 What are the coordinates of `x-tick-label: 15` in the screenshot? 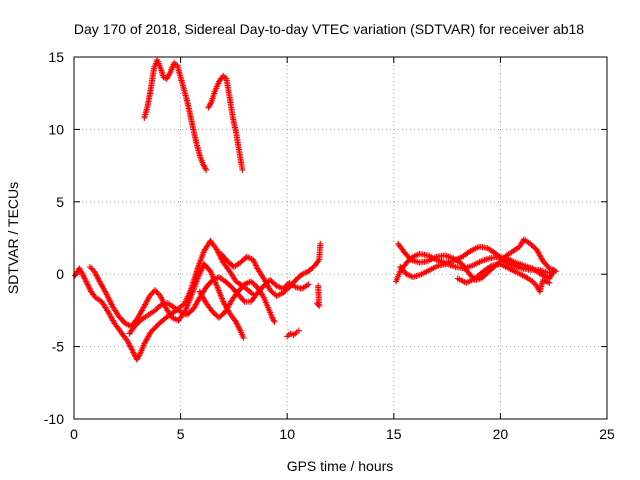 It's located at (394, 434).